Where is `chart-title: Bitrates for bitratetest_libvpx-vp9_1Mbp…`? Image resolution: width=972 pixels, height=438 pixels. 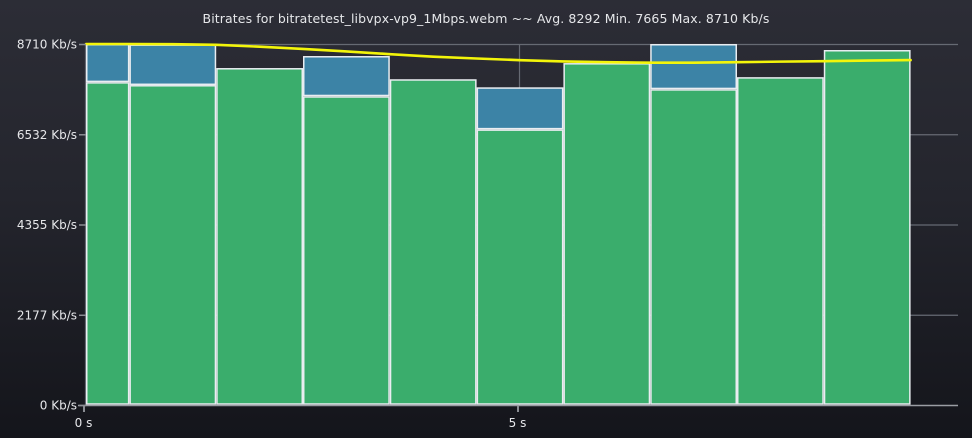 chart-title: Bitrates for bitratetest_libvpx-vp9_1Mbp… is located at coordinates (486, 18).